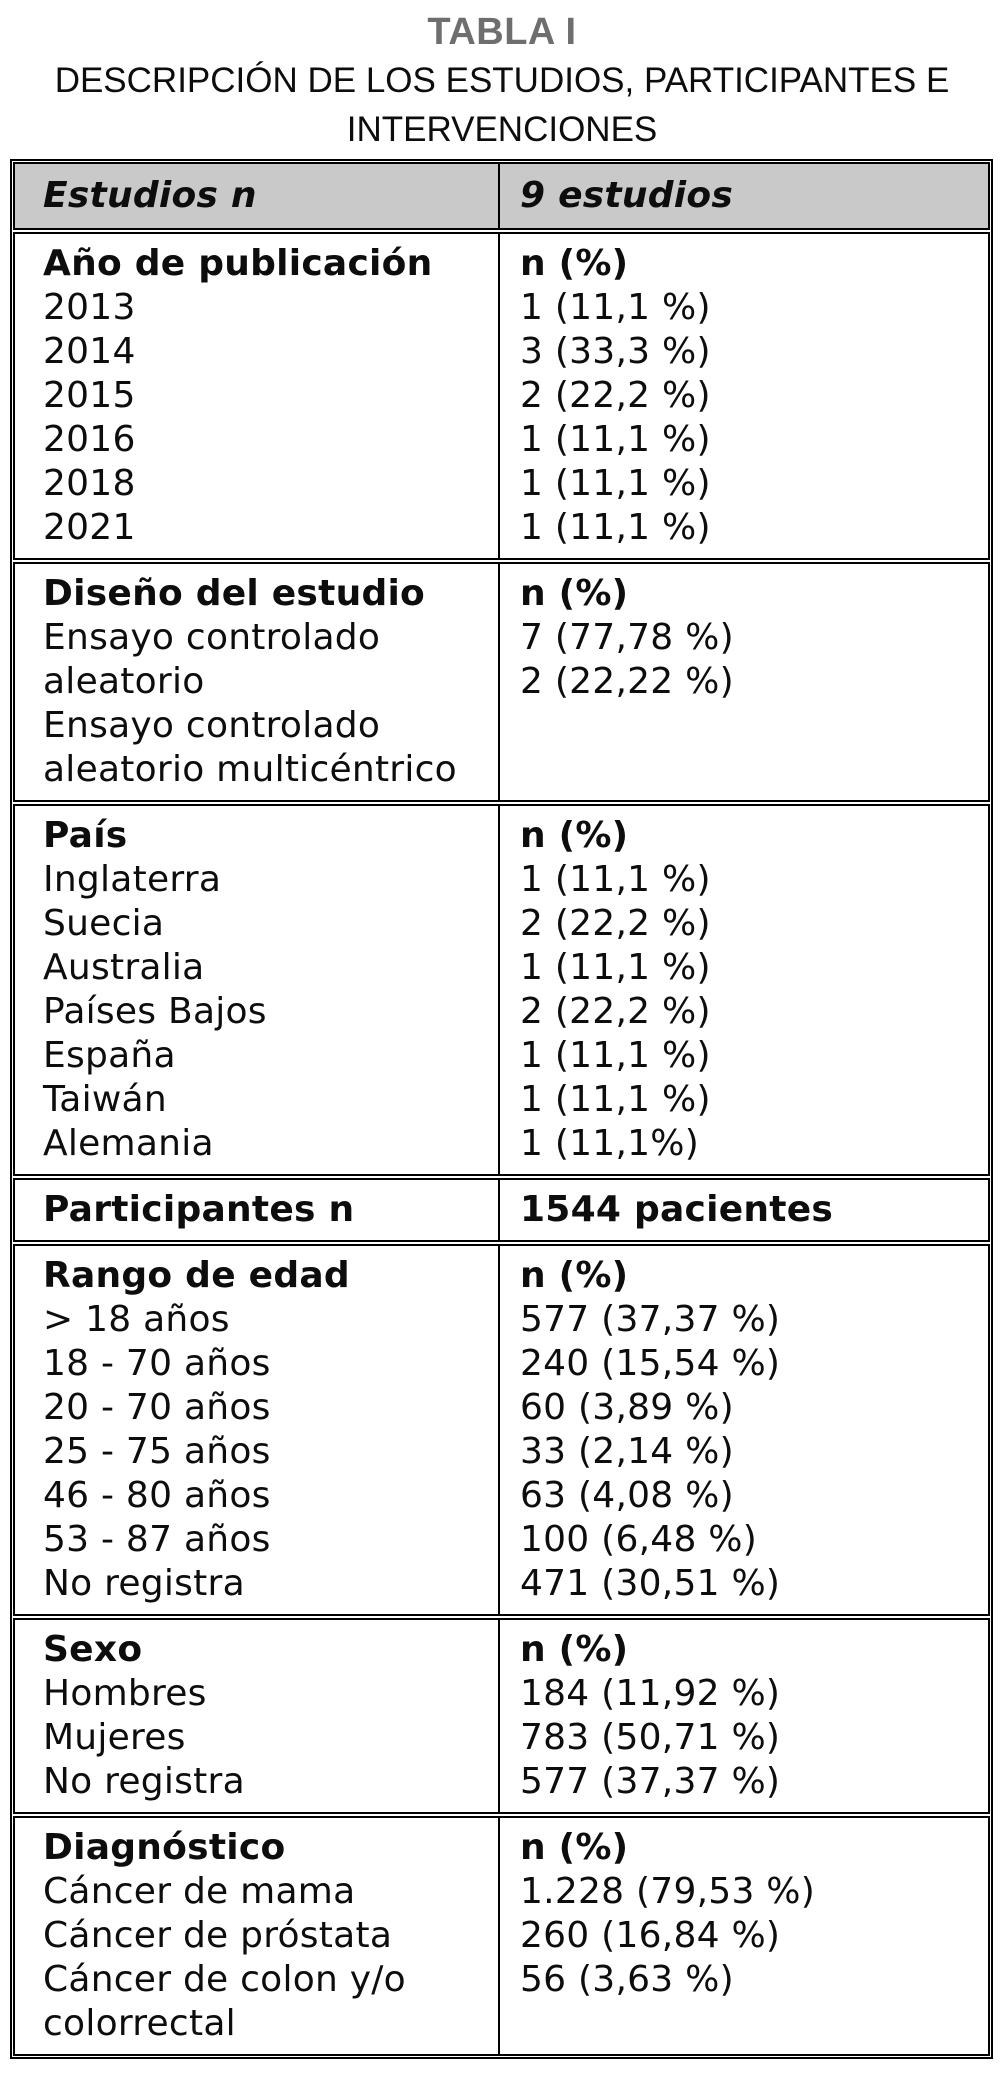  I want to click on table-header-row: Estudios n 9 estudios, so click(501, 196).